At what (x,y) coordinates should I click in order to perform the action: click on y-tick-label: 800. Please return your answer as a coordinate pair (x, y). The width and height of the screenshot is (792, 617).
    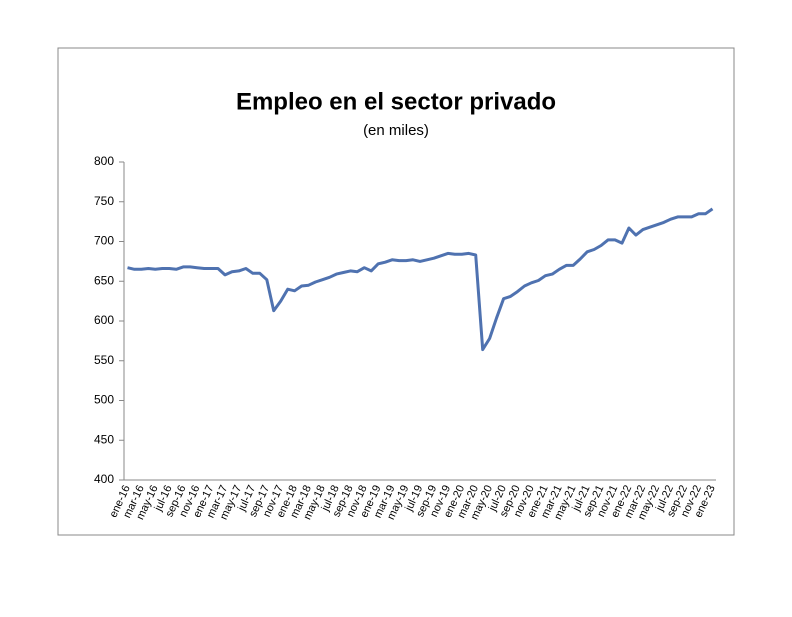
    Looking at the image, I should click on (104, 161).